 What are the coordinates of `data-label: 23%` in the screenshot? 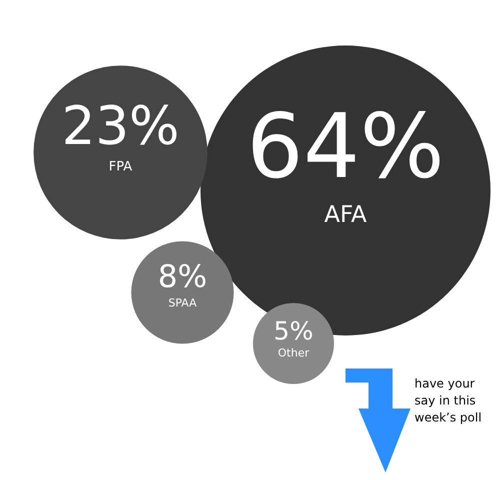 It's located at (121, 126).